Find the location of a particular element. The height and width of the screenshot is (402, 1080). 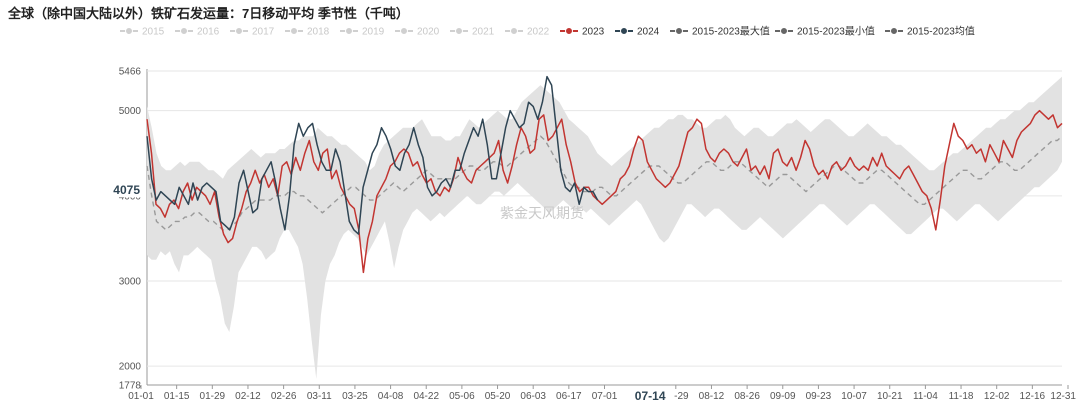

legend-item-2015: 2015 is located at coordinates (142, 32).